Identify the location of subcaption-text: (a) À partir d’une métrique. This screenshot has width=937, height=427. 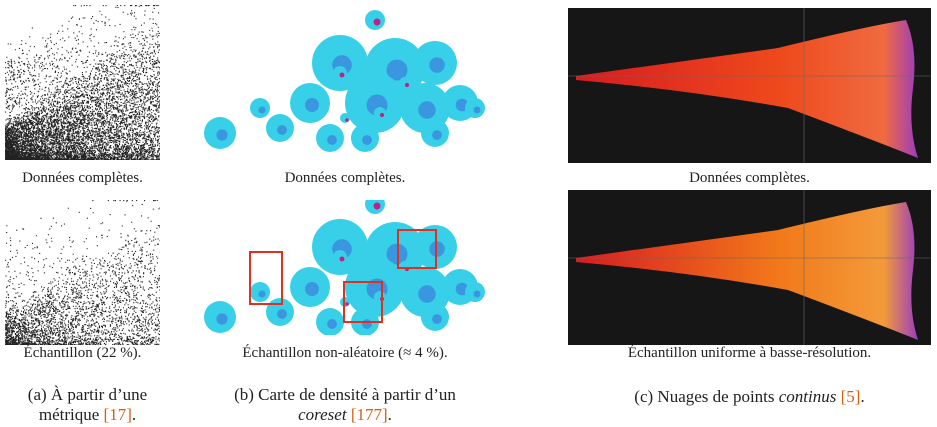
(87, 404).